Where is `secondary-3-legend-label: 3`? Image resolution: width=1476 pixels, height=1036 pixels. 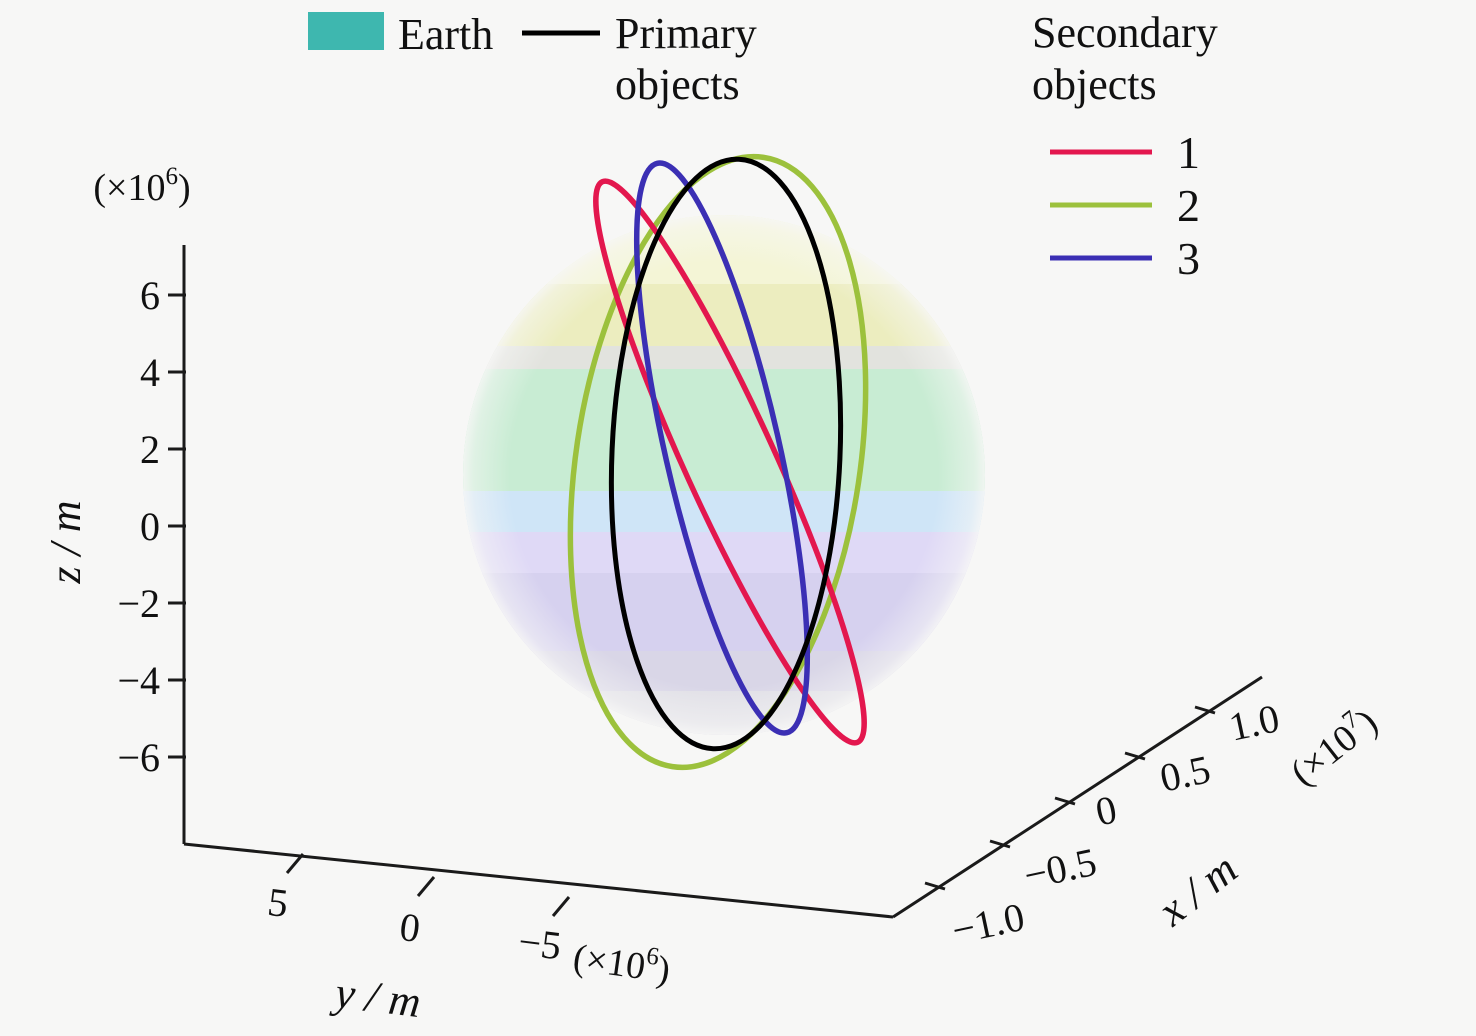
secondary-3-legend-label: 3 is located at coordinates (1188, 258).